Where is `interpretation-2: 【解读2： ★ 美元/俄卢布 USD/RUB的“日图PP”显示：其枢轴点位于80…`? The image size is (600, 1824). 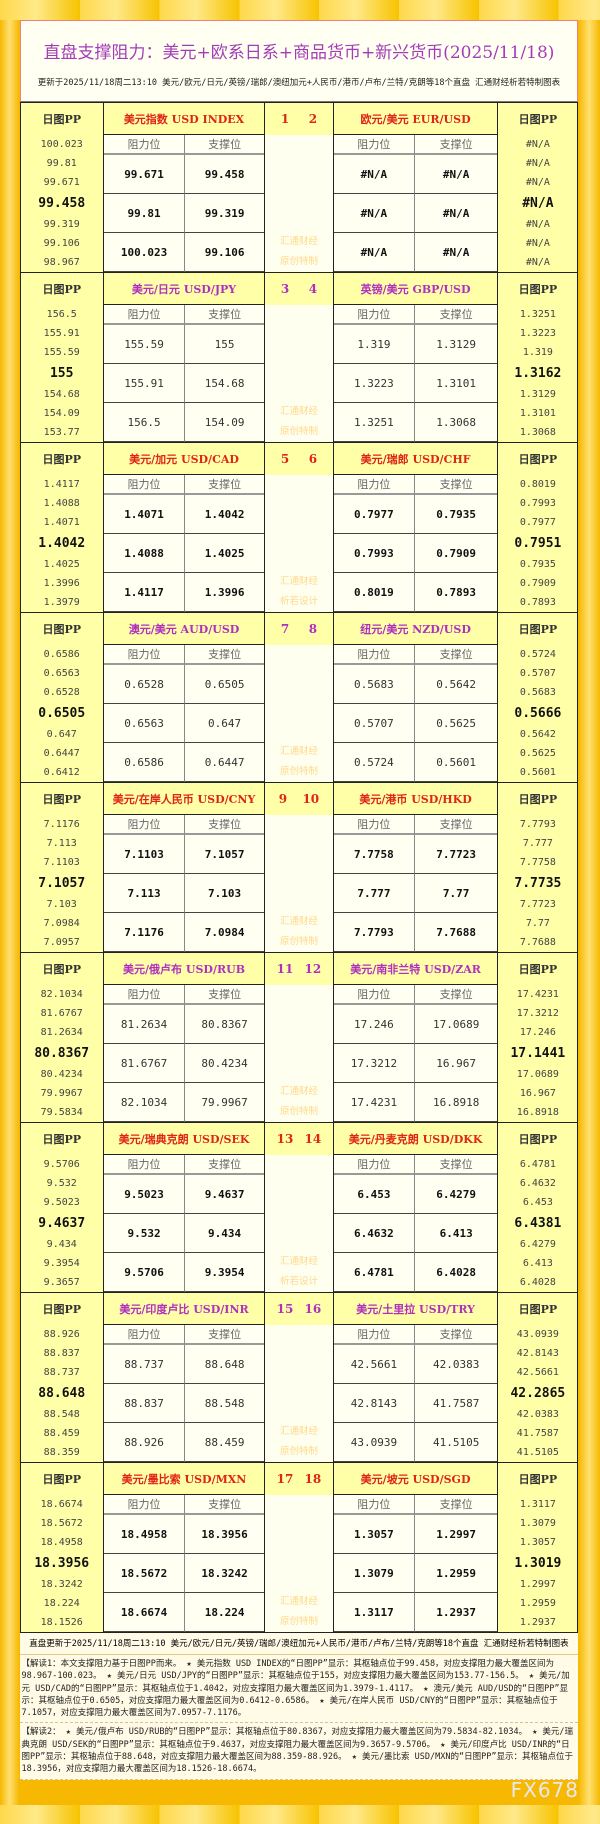
interpretation-2: 【解读2： ★ 美元/俄卢布 USD/RUB的“日图PP”显示：其枢轴点位于80… is located at coordinates (299, 1751).